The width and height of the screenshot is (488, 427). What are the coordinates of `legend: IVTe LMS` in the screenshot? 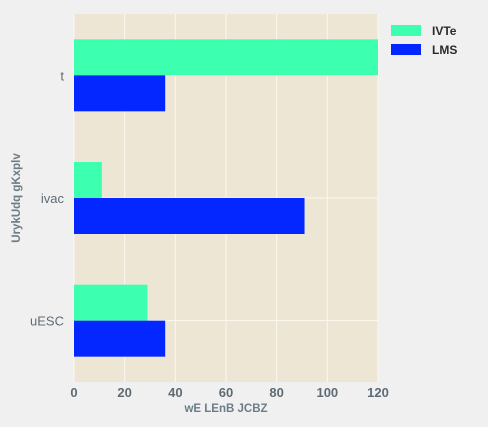 It's located at (424, 40).